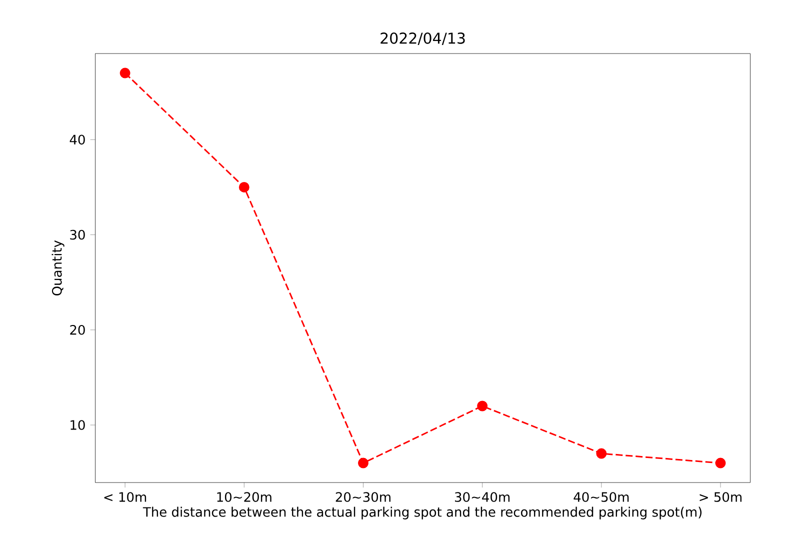  What do you see at coordinates (482, 497) in the screenshot?
I see `x-tick-label: 30~40m` at bounding box center [482, 497].